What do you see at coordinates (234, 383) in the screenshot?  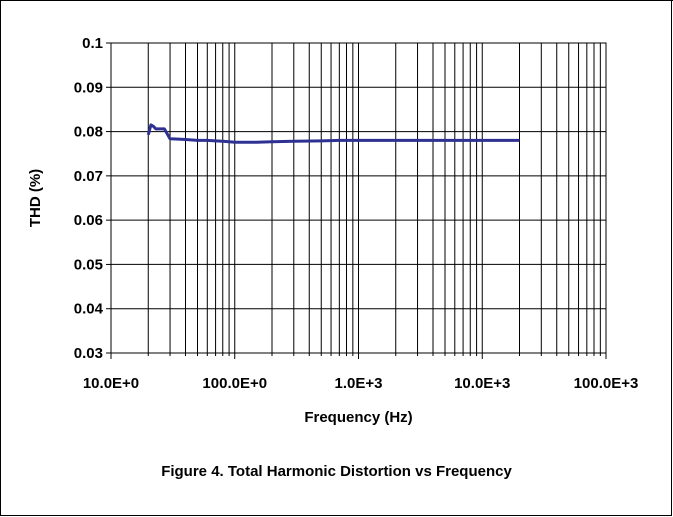 I see `x-tick-label: 100.0E+0` at bounding box center [234, 383].